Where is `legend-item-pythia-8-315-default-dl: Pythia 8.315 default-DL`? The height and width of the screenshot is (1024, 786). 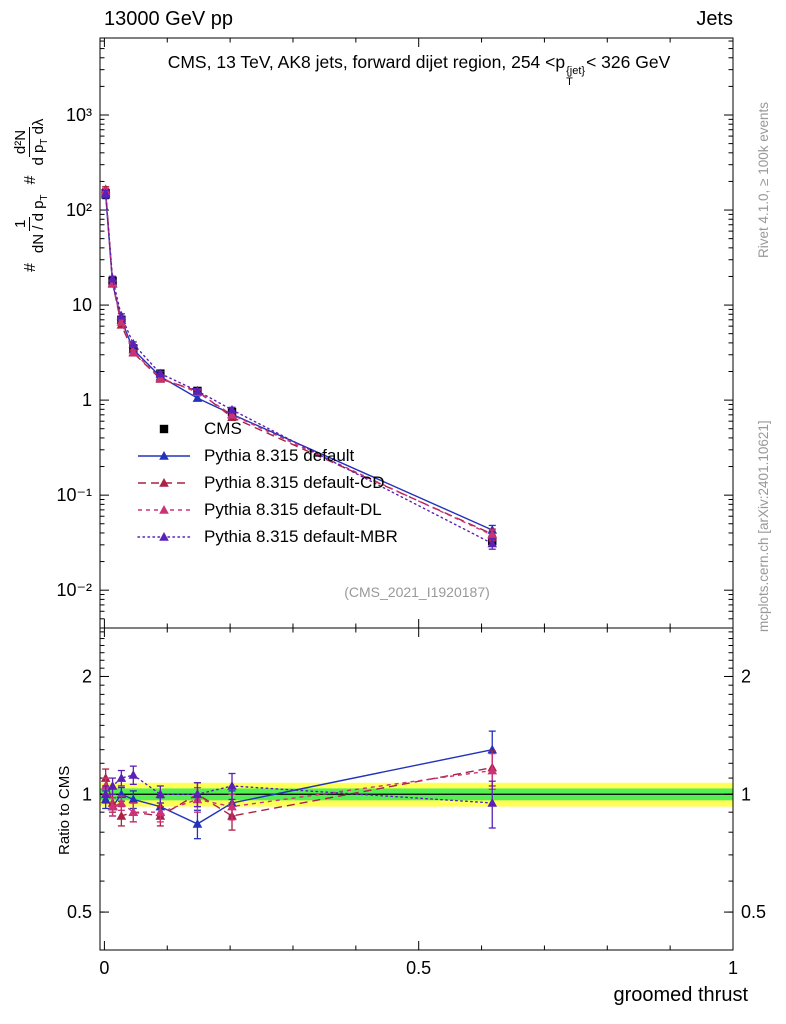 legend-item-pythia-8-315-default-dl: Pythia 8.315 default-DL is located at coordinates (267, 509).